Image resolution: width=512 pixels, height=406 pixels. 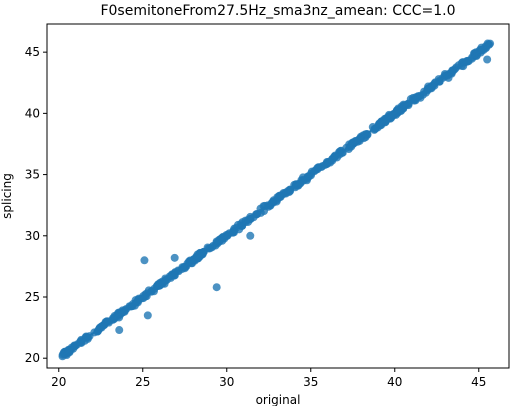 What do you see at coordinates (394, 382) in the screenshot?
I see `x-tick-label: 40` at bounding box center [394, 382].